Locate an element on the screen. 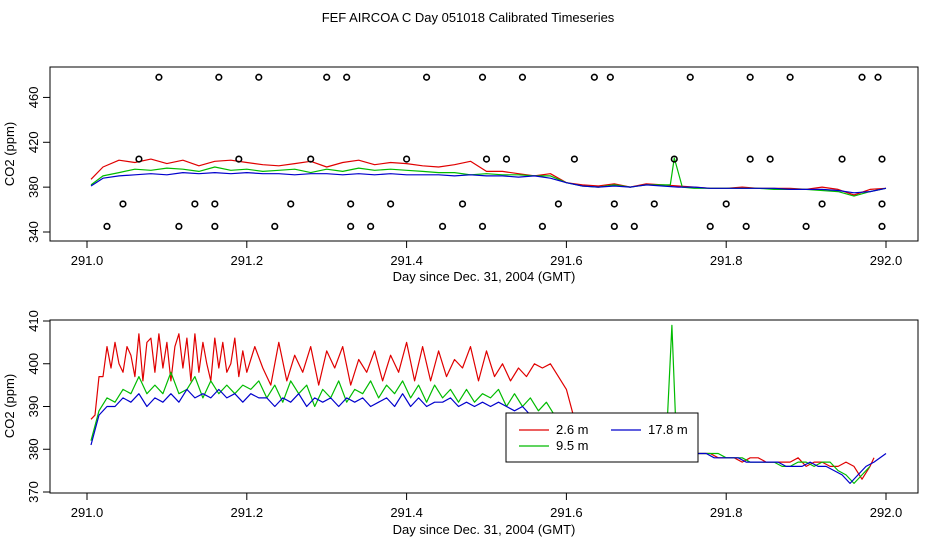 The height and width of the screenshot is (540, 936). bottom-x-tick-label: 292.0 is located at coordinates (886, 512).